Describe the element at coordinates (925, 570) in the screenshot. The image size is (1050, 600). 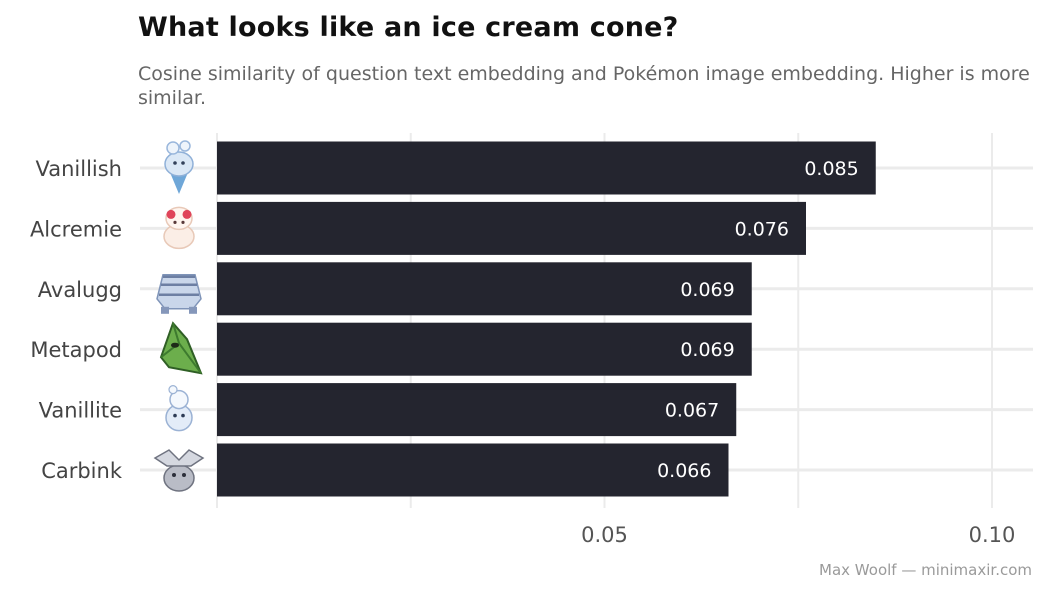
I see `chart-caption: Max Woolf — minimaxir.com` at that location.